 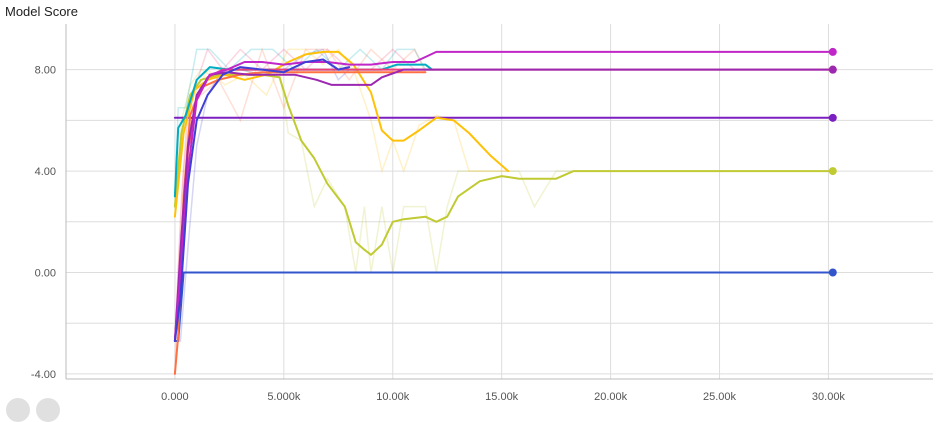 What do you see at coordinates (393, 397) in the screenshot?
I see `x-tick-label: 10.00k` at bounding box center [393, 397].